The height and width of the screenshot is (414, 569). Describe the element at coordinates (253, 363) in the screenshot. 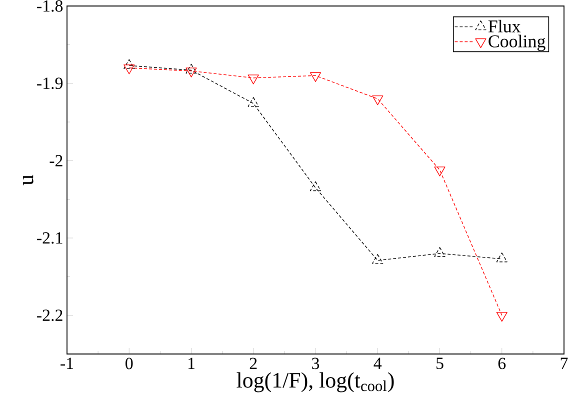

I see `x-tick-label: 2` at that location.